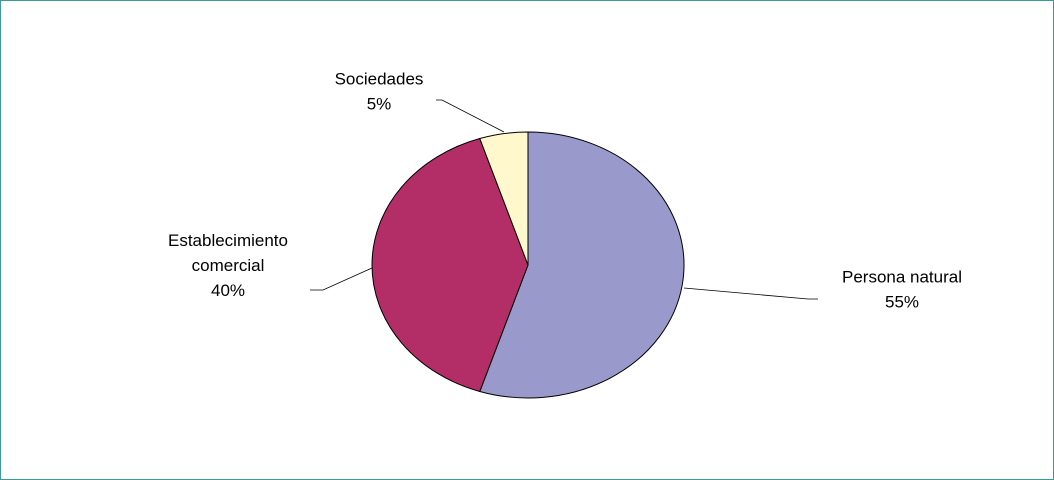 This screenshot has width=1054, height=480. What do you see at coordinates (379, 104) in the screenshot?
I see `value-label-sociedades: 5%` at bounding box center [379, 104].